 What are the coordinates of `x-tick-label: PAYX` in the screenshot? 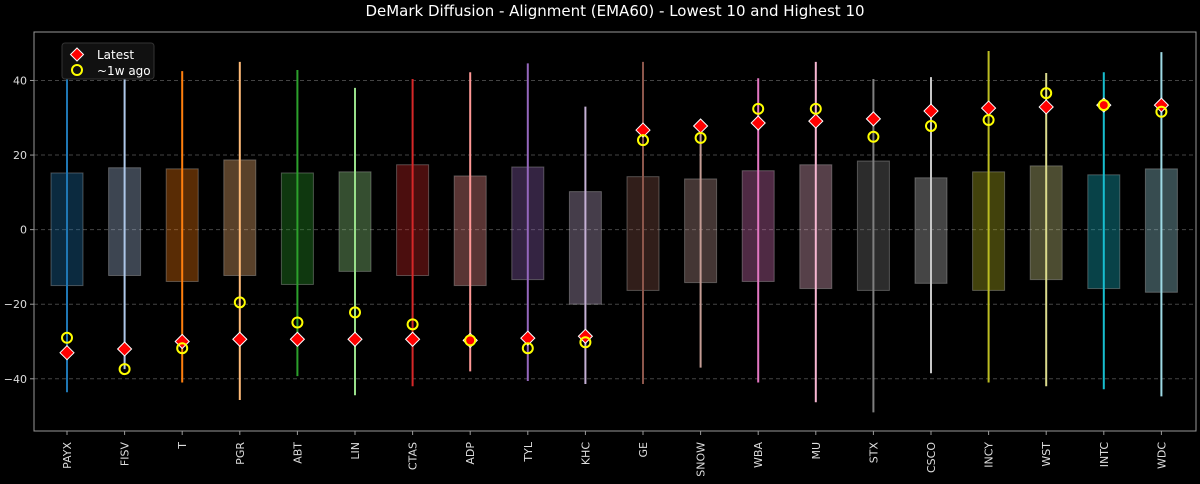 It's located at (67, 455).